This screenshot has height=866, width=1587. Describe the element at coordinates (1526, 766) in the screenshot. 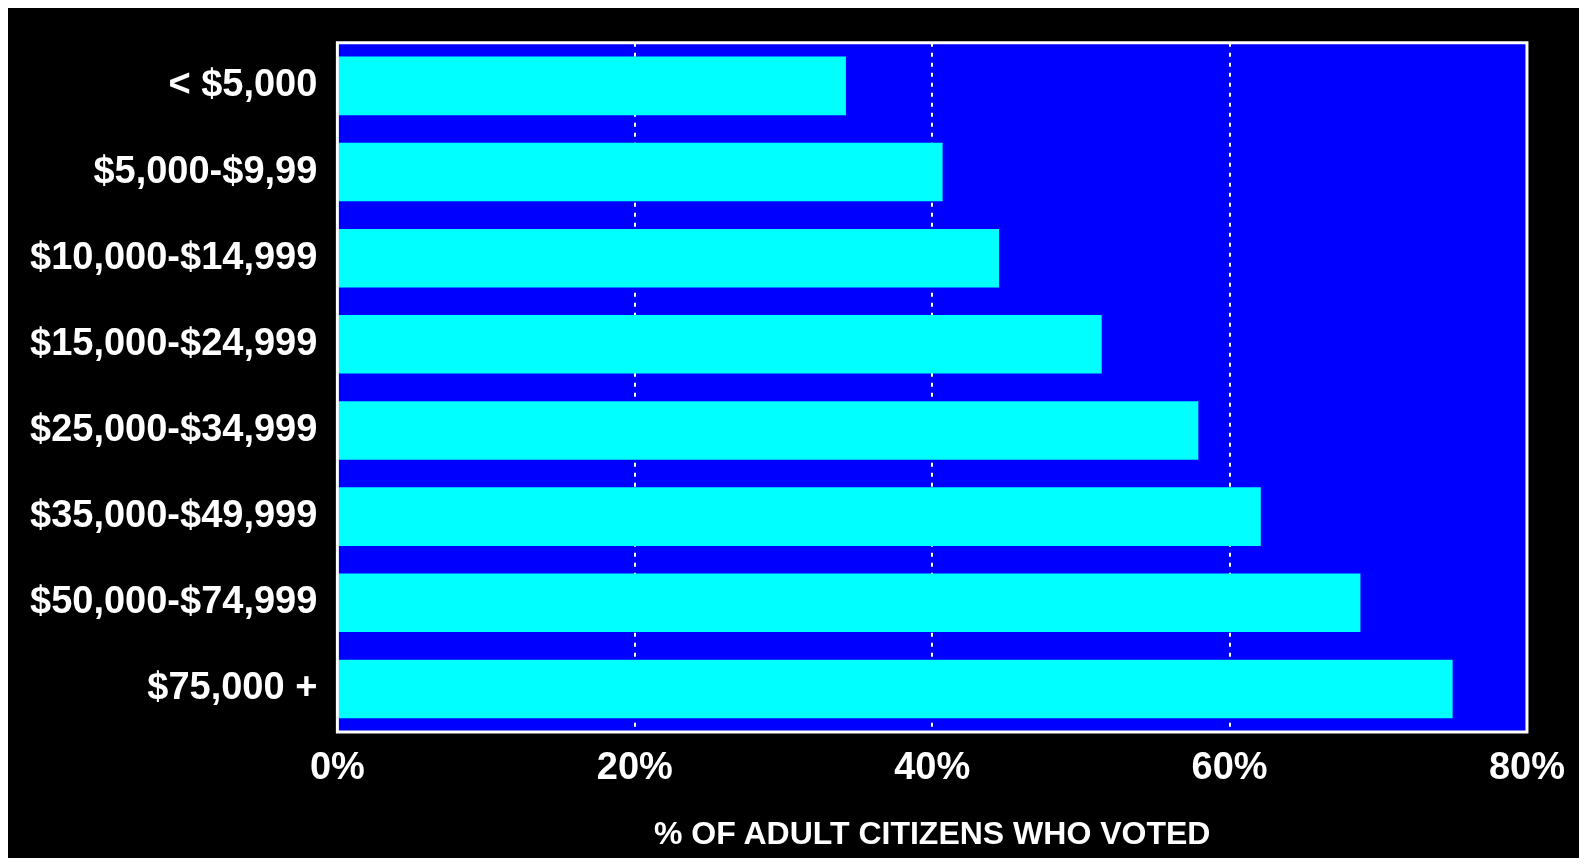

I see `x-tick-label: 80%` at that location.